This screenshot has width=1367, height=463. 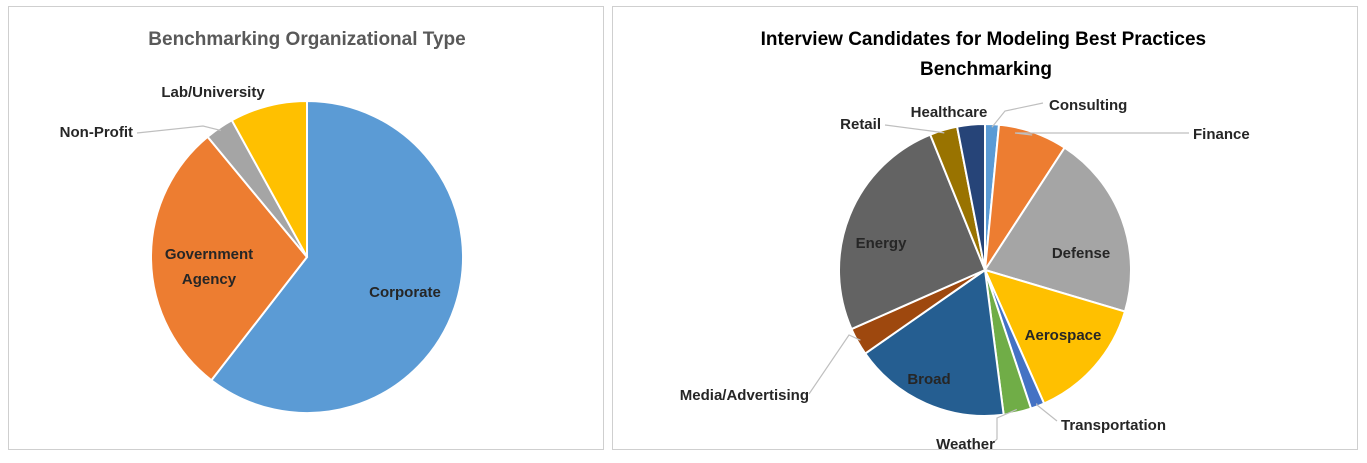 What do you see at coordinates (1057, 229) in the screenshot?
I see `pie-slice-defense` at bounding box center [1057, 229].